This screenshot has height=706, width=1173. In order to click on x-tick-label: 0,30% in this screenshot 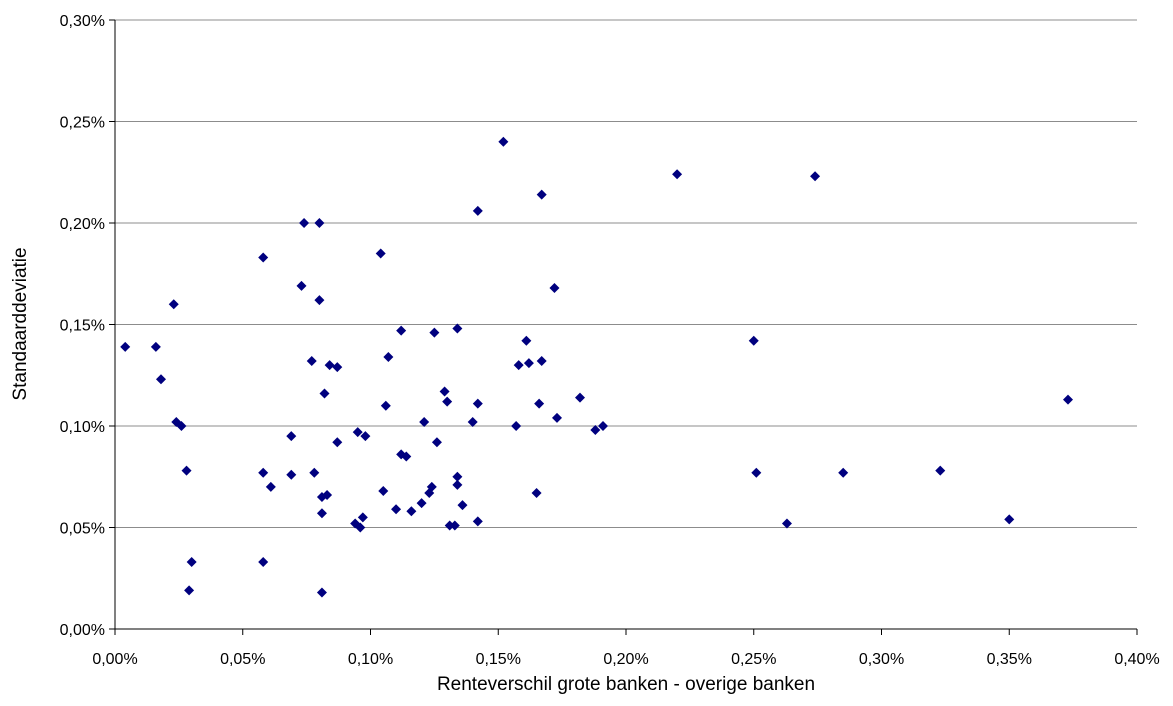, I will do `click(881, 659)`.